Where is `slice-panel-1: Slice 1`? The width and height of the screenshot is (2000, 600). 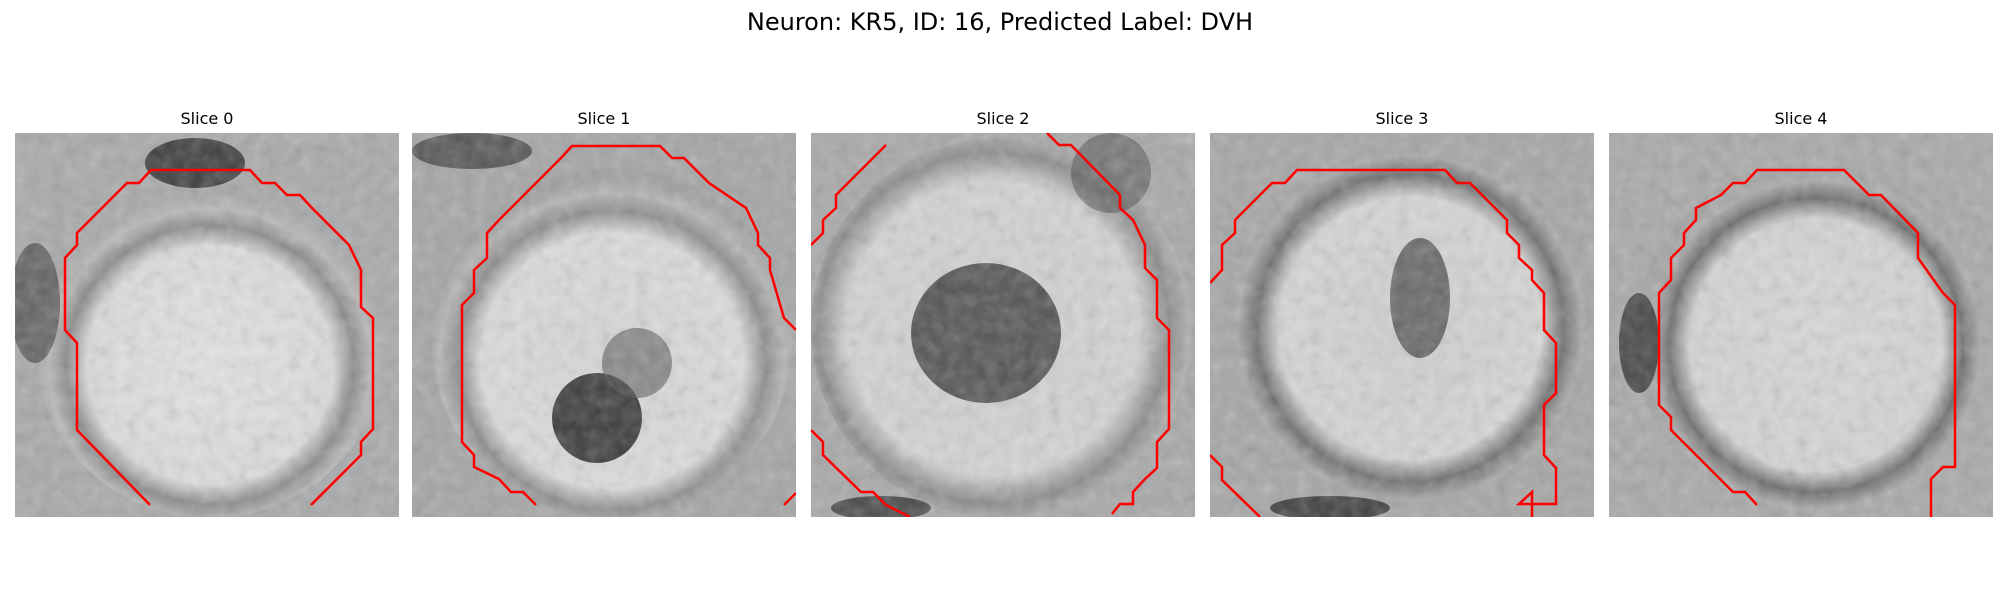 slice-panel-1: Slice 1 is located at coordinates (604, 314).